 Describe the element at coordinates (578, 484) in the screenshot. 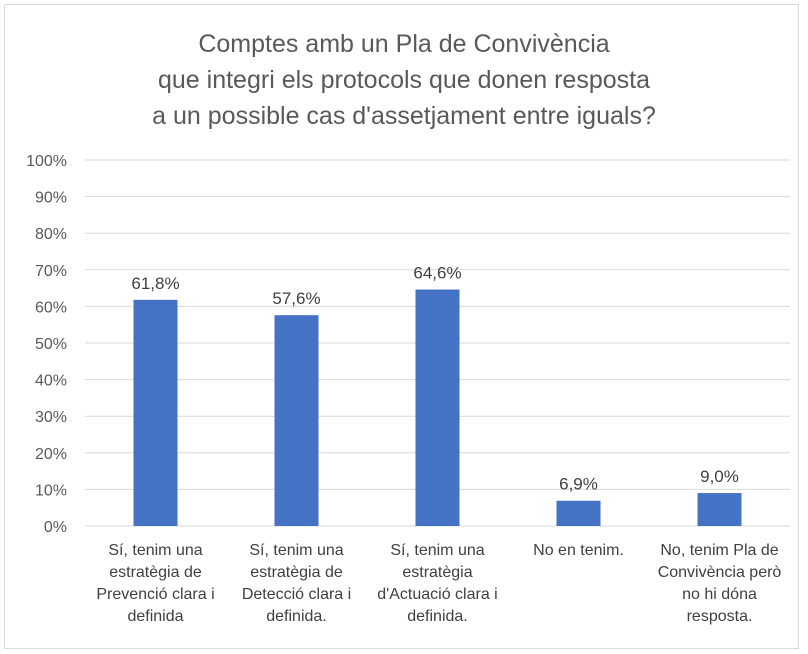

I see `data-label: 6,9%` at that location.